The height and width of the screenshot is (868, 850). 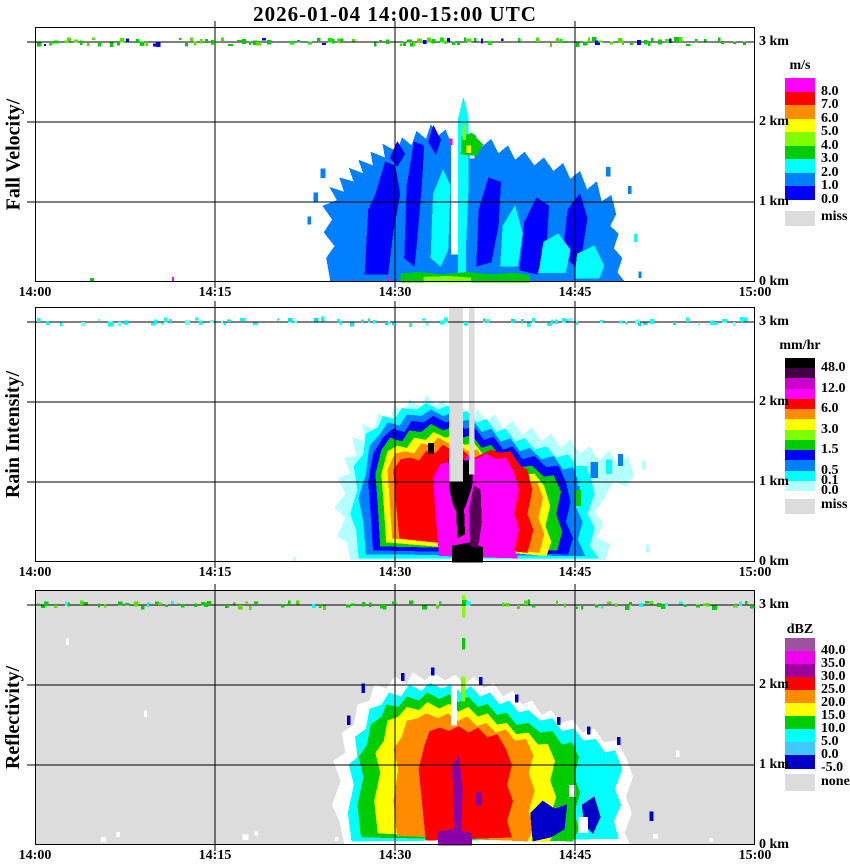 I want to click on colorbar-tick-label: 5.0, so click(x=830, y=131).